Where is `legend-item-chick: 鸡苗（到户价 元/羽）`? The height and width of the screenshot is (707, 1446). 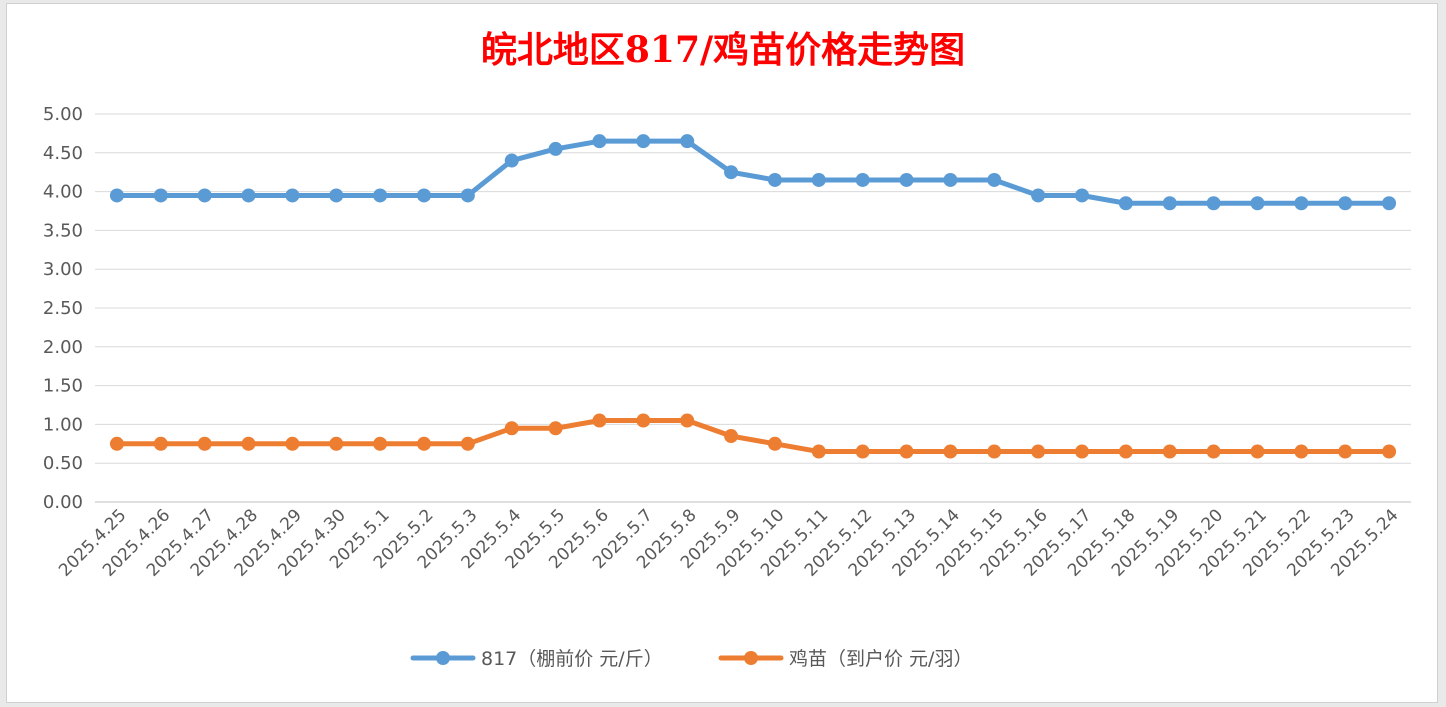
legend-item-chick: 鸡苗（到户价 元/羽） is located at coordinates (845, 659).